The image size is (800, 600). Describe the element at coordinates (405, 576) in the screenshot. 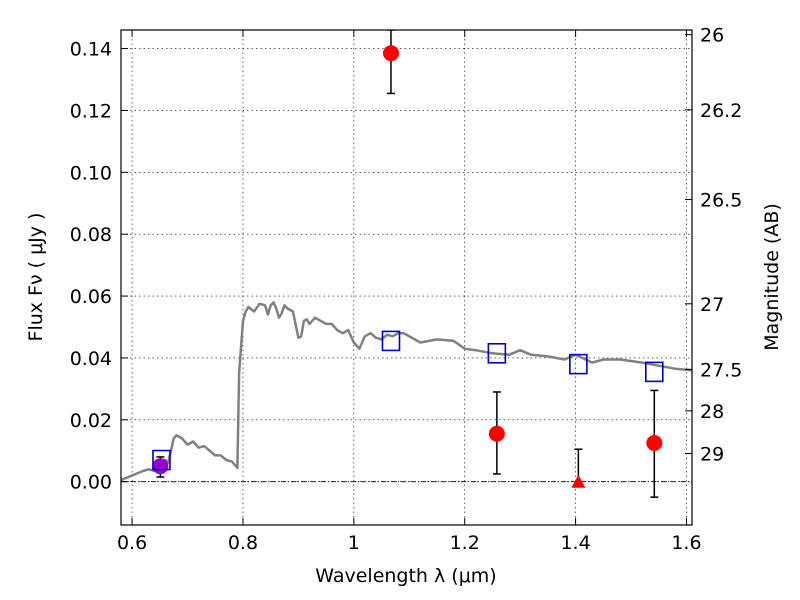

I see `x-axis-title: Wavelength λ (μm)` at that location.